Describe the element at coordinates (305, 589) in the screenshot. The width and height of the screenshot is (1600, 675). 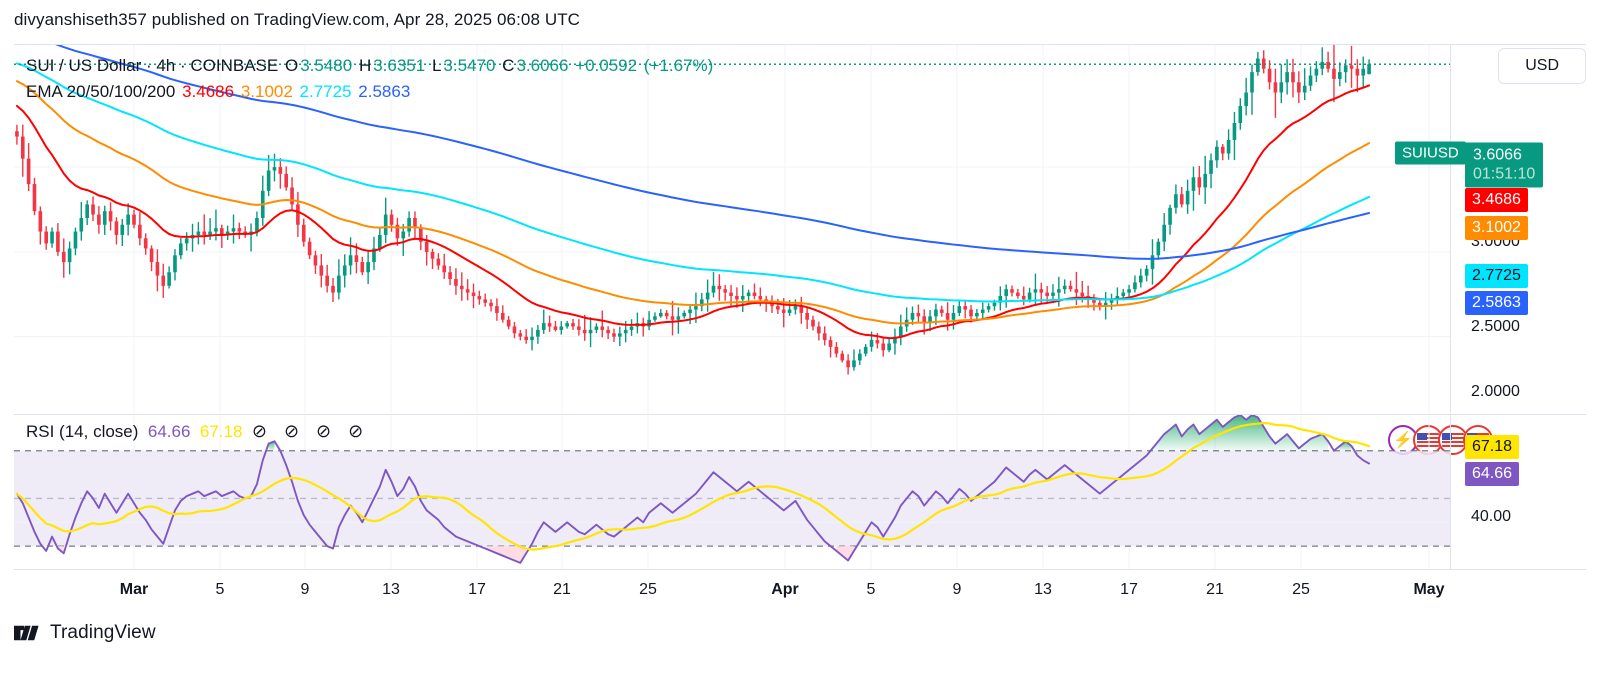
I see `time-label-2: 9` at that location.